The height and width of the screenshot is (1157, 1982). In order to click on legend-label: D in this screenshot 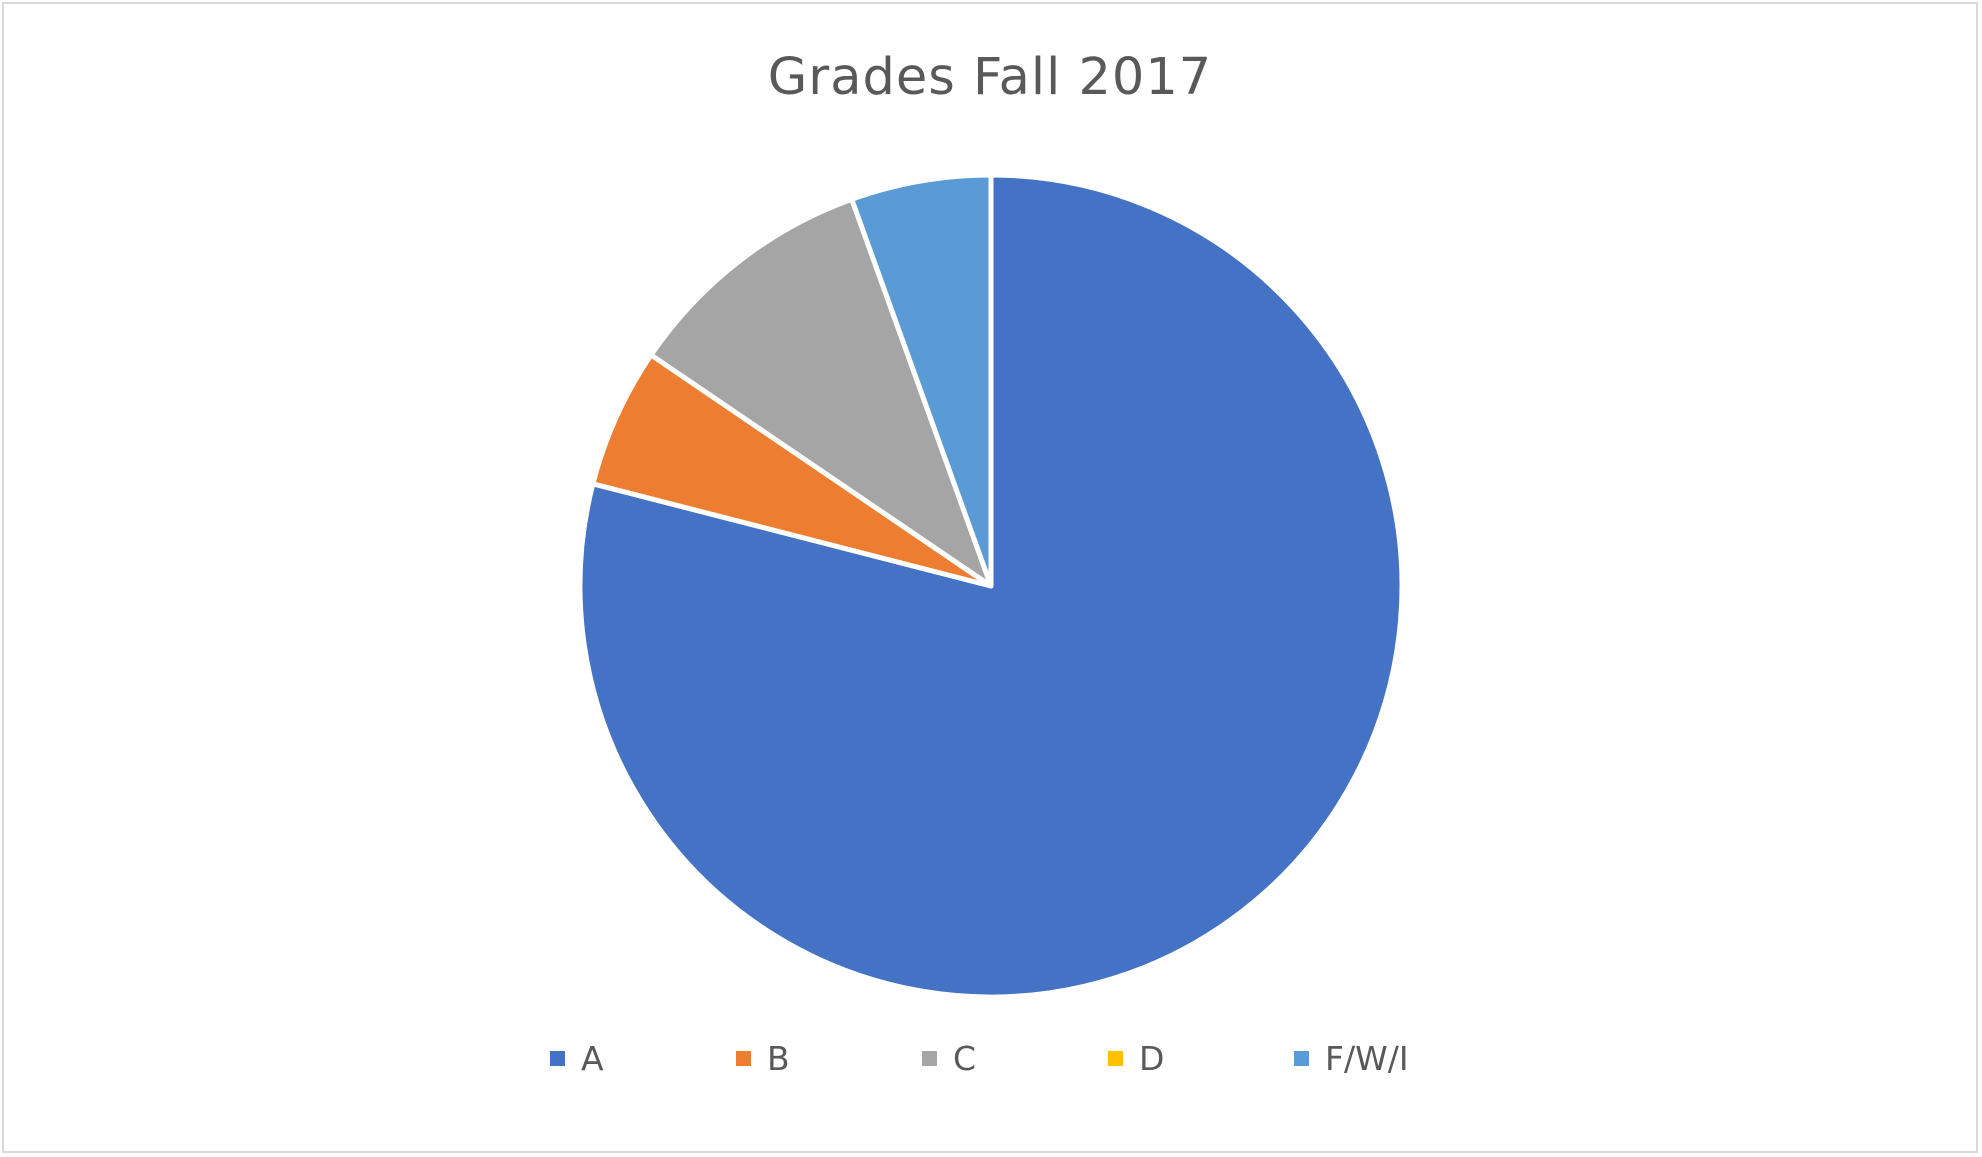, I will do `click(1152, 1058)`.